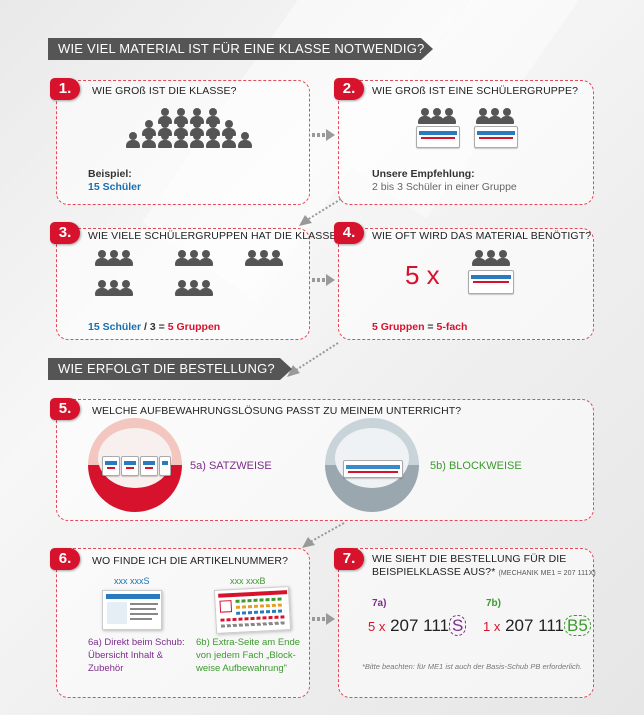  I want to click on group-with-box-icon, so click(493, 277).